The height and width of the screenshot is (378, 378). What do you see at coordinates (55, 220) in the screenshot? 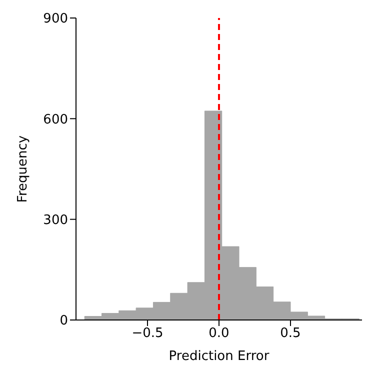
I see `y-tick-label: 300` at bounding box center [55, 220].